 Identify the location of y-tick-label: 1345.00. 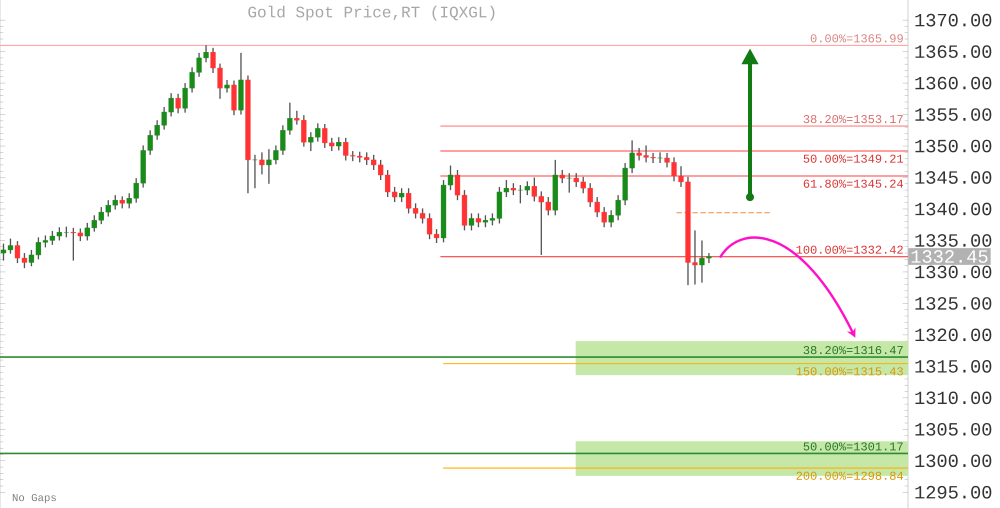
(953, 177).